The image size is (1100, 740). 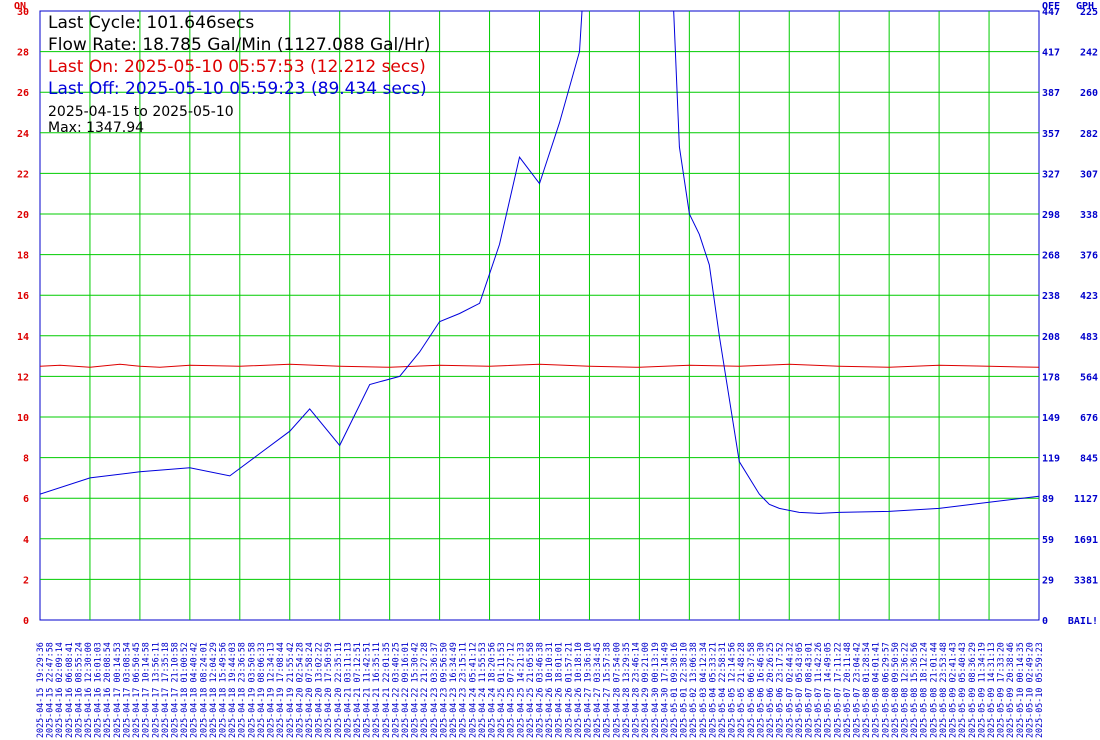 What do you see at coordinates (837, 690) in the screenshot?
I see `x-tick-label: 2025-05-07 17:11:22` at bounding box center [837, 690].